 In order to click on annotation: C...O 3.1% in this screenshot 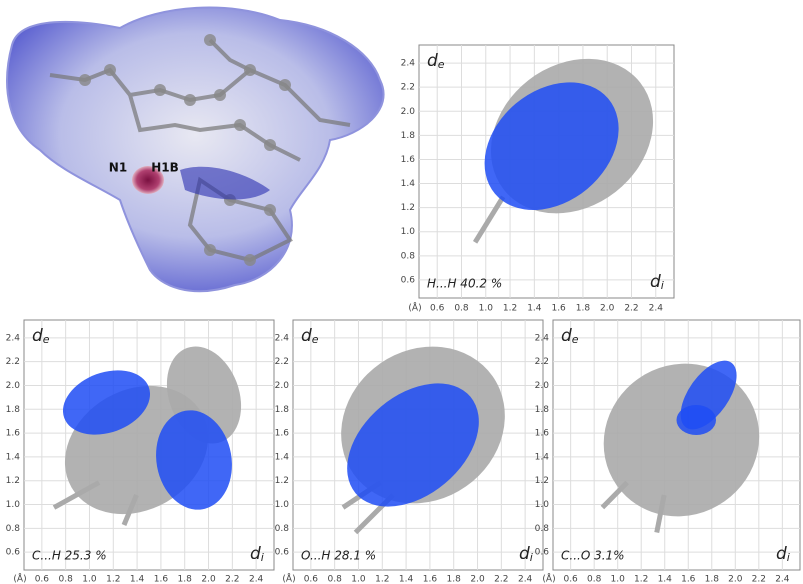, I will do `click(593, 556)`.